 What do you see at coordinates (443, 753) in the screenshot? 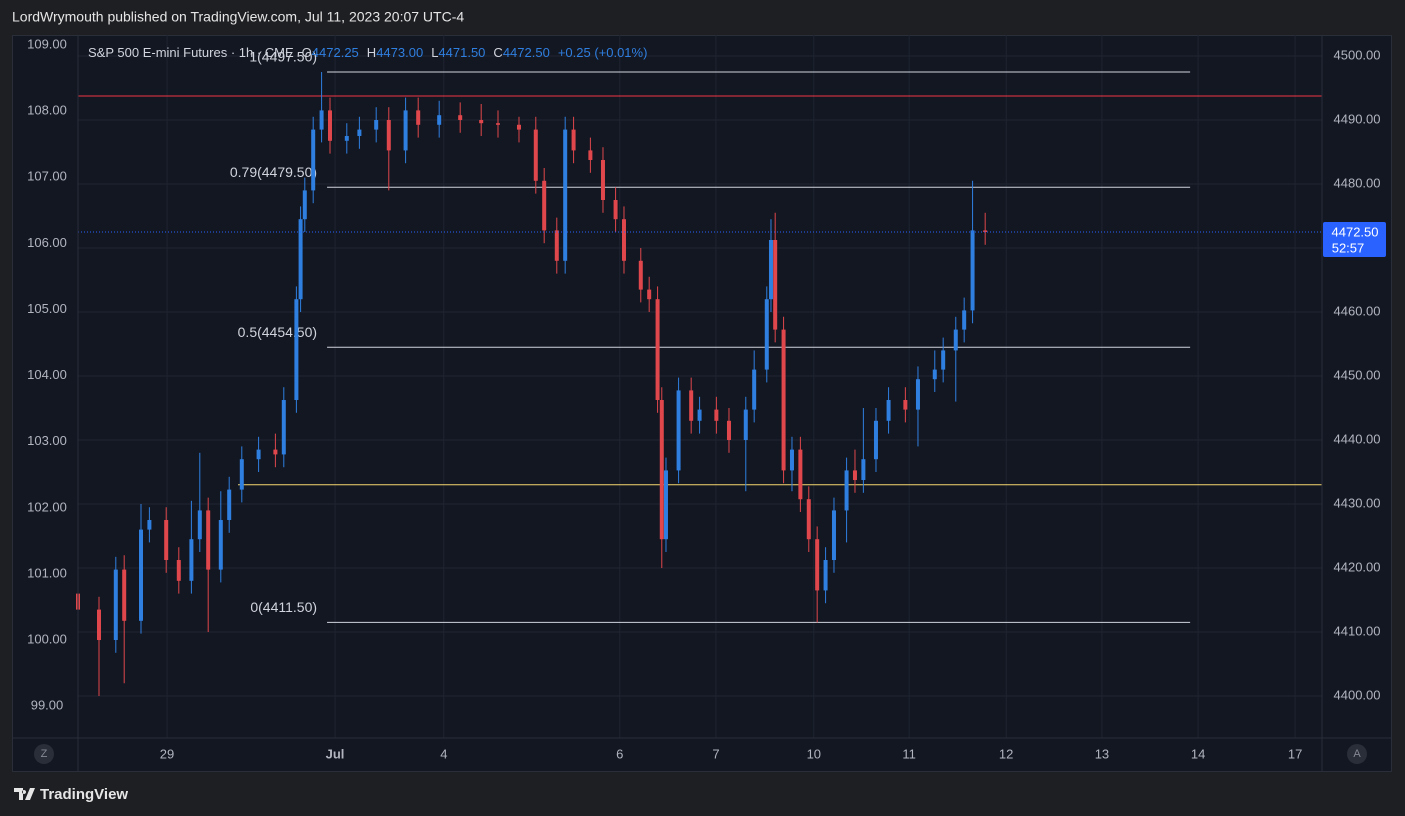
I see `x-tick-label: 4` at bounding box center [443, 753].